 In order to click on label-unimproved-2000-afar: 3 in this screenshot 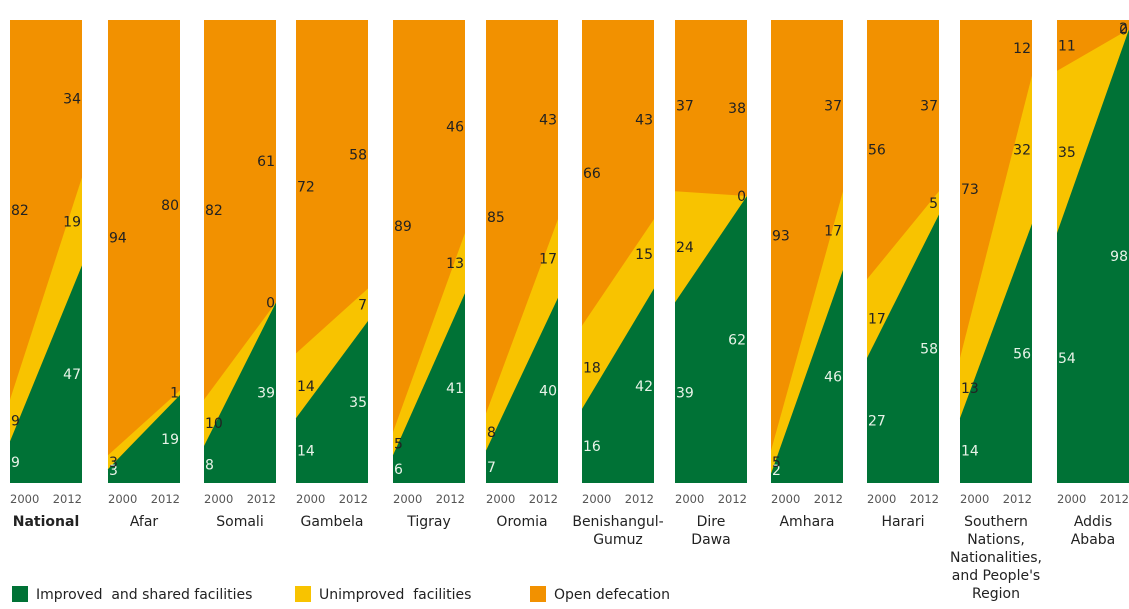, I will do `click(113, 463)`.